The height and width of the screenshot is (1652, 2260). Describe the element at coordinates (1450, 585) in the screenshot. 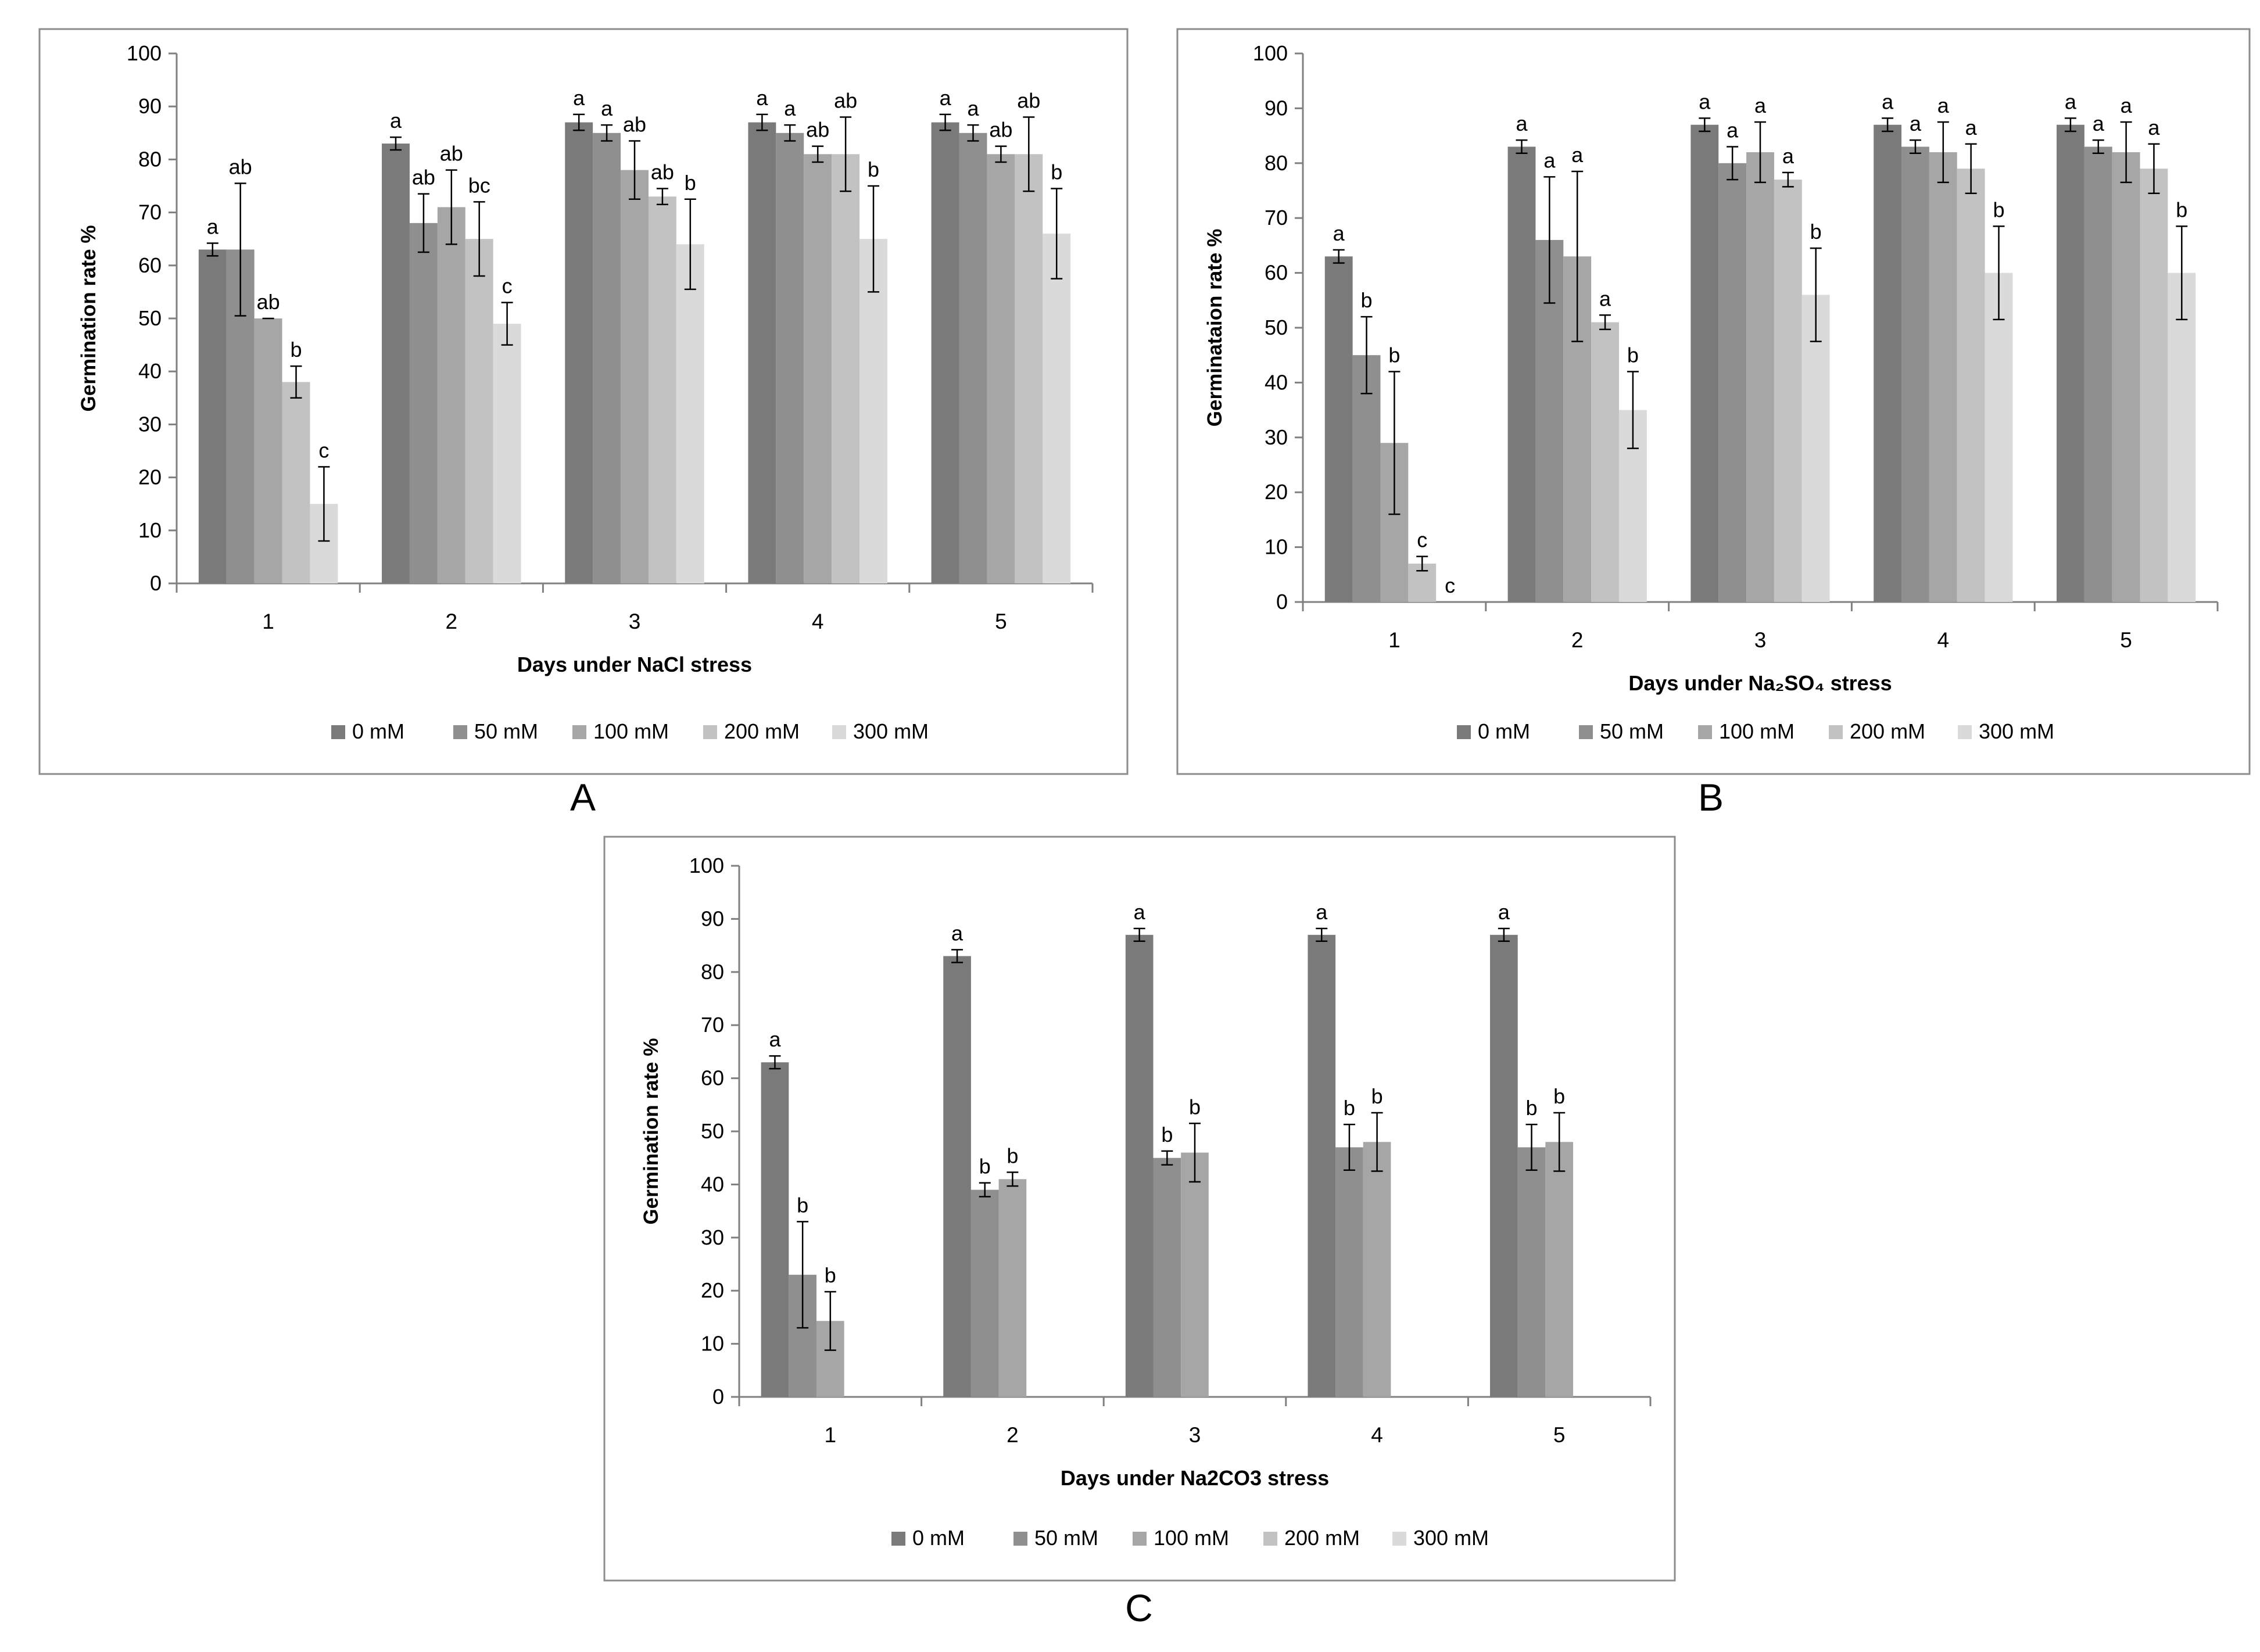

I see `significance-label: c` at that location.